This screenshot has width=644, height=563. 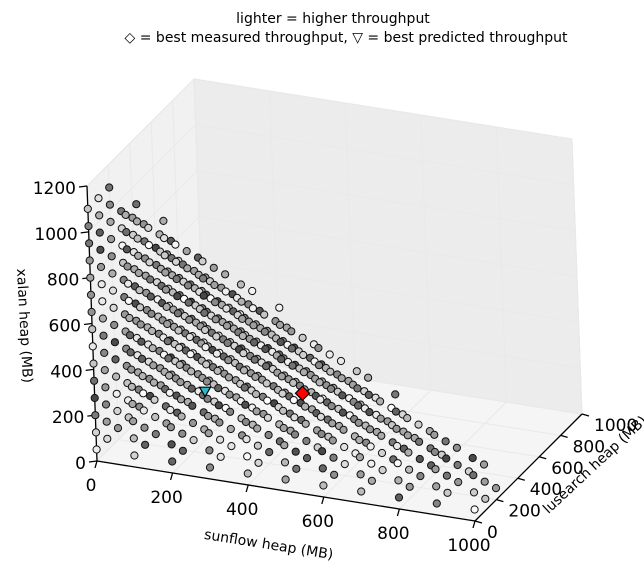 I want to click on best-predicted-marker, so click(x=205, y=392).